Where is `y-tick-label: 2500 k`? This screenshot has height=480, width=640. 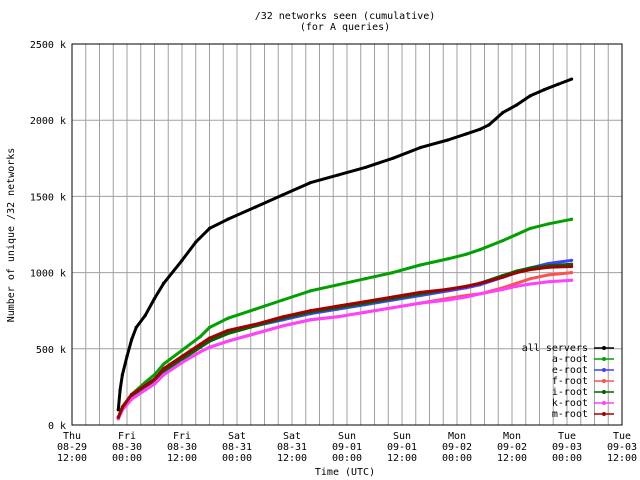 y-tick-label: 2500 k is located at coordinates (48, 45).